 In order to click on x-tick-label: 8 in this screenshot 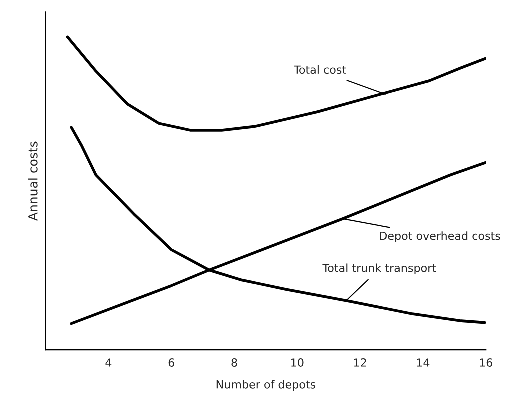, I will do `click(235, 362)`.